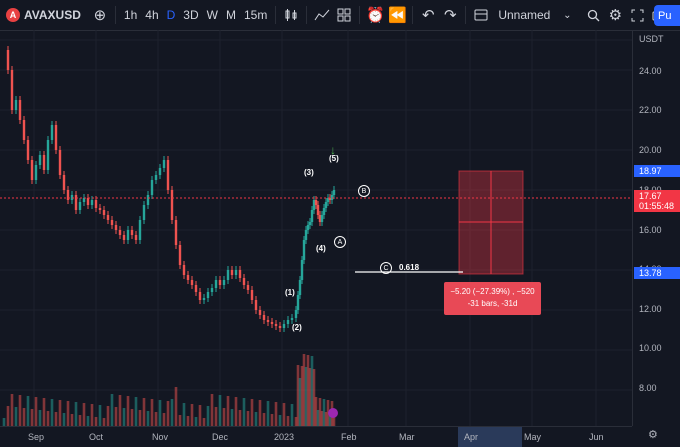 Image resolution: width=680 pixels, height=447 pixels. What do you see at coordinates (291, 15) in the screenshot?
I see `candles-icon` at bounding box center [291, 15].